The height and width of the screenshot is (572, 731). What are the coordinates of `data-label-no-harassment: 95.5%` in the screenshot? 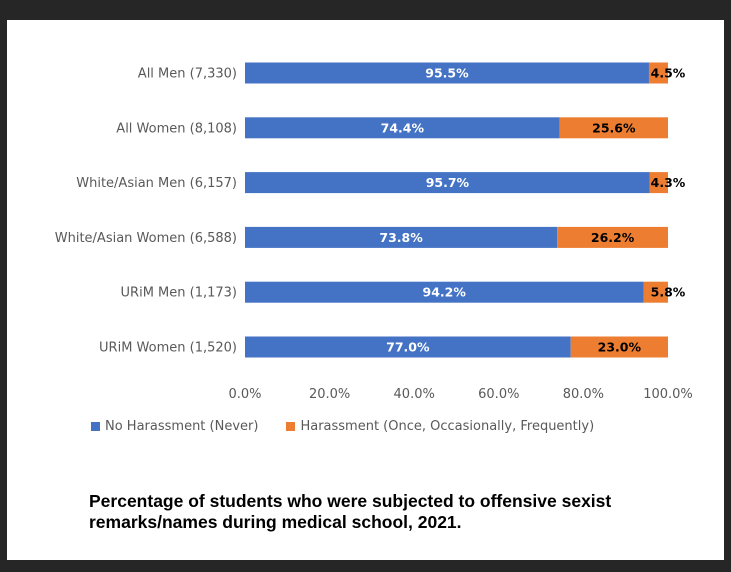 It's located at (447, 73).